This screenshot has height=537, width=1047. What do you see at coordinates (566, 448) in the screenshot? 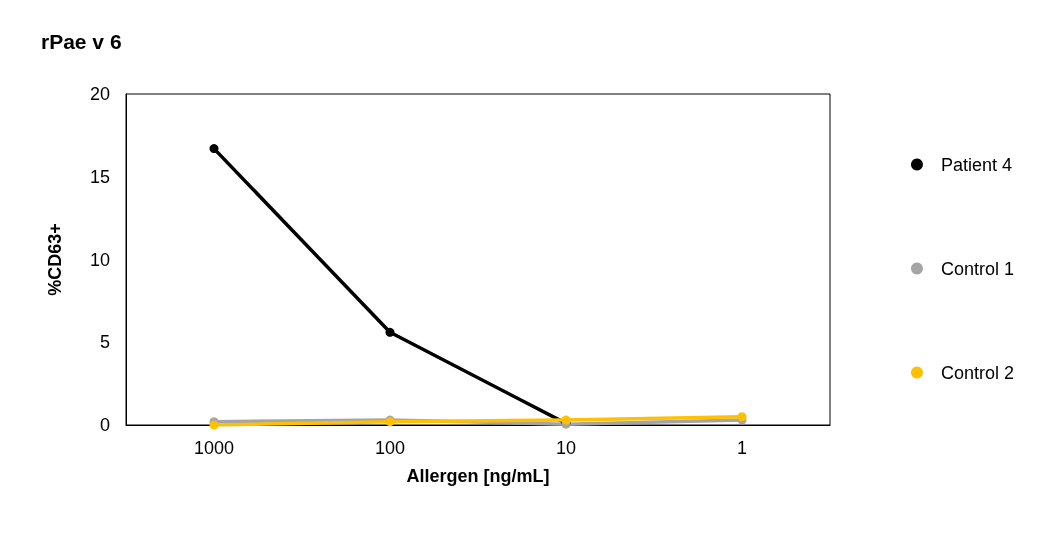
I see `x-tick-label: 10` at bounding box center [566, 448].